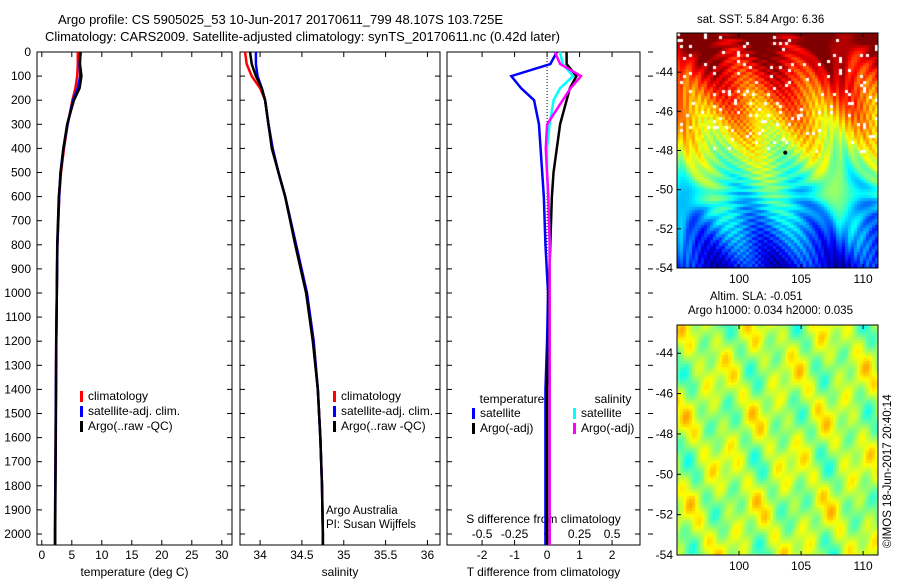  Describe the element at coordinates (17, 293) in the screenshot. I see `y-tick-label: 1000` at that location.